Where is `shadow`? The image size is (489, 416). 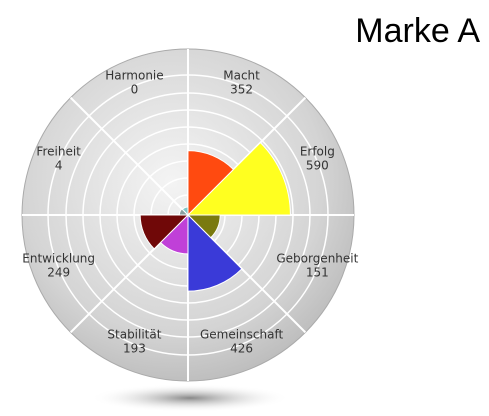
shadow is located at coordinates (190, 398).